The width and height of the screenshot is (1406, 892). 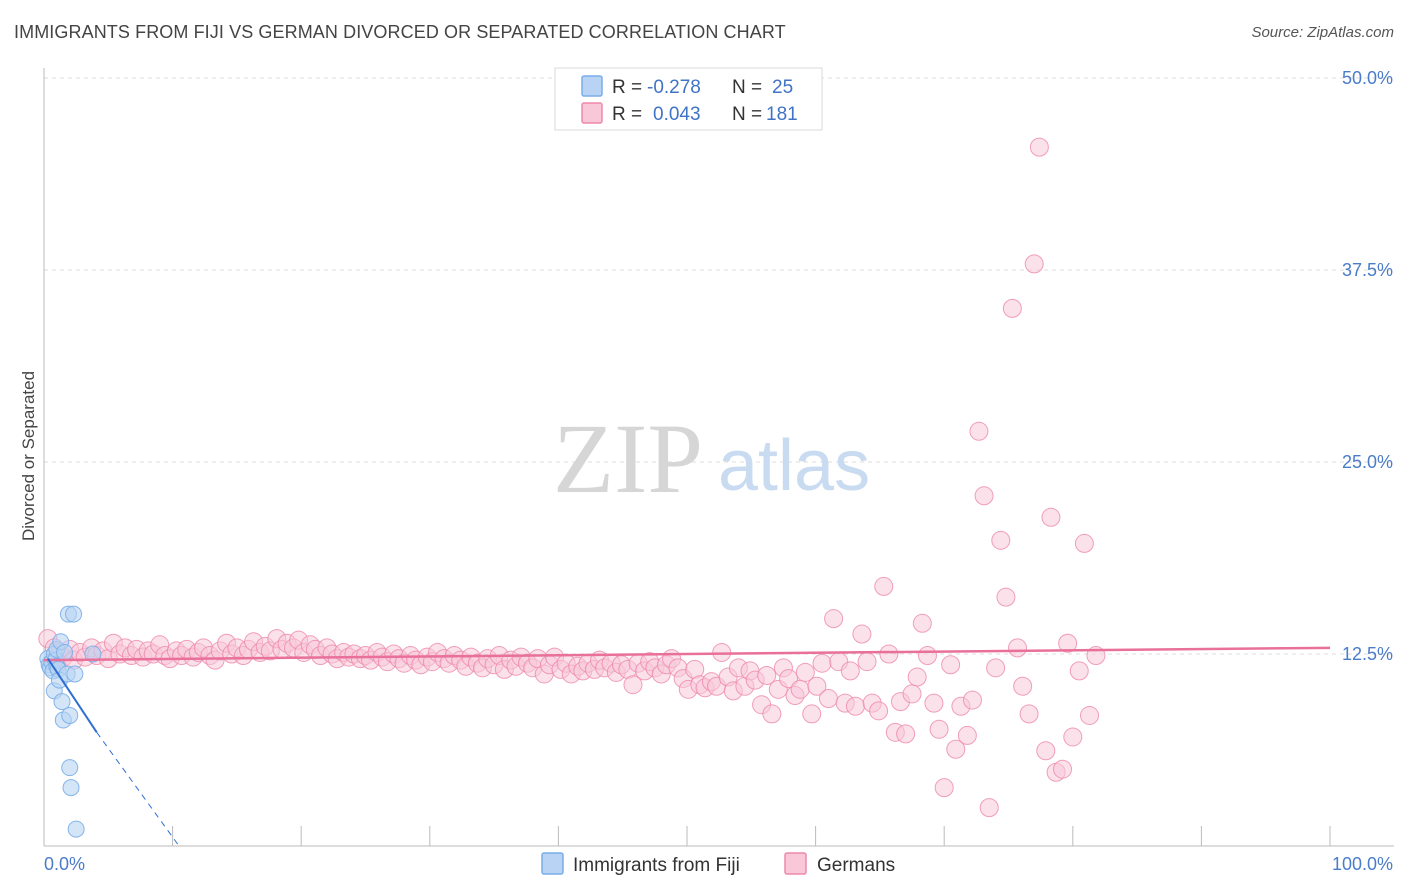 What do you see at coordinates (674, 87) in the screenshot?
I see `legend-r-value-1: -0.278` at bounding box center [674, 87].